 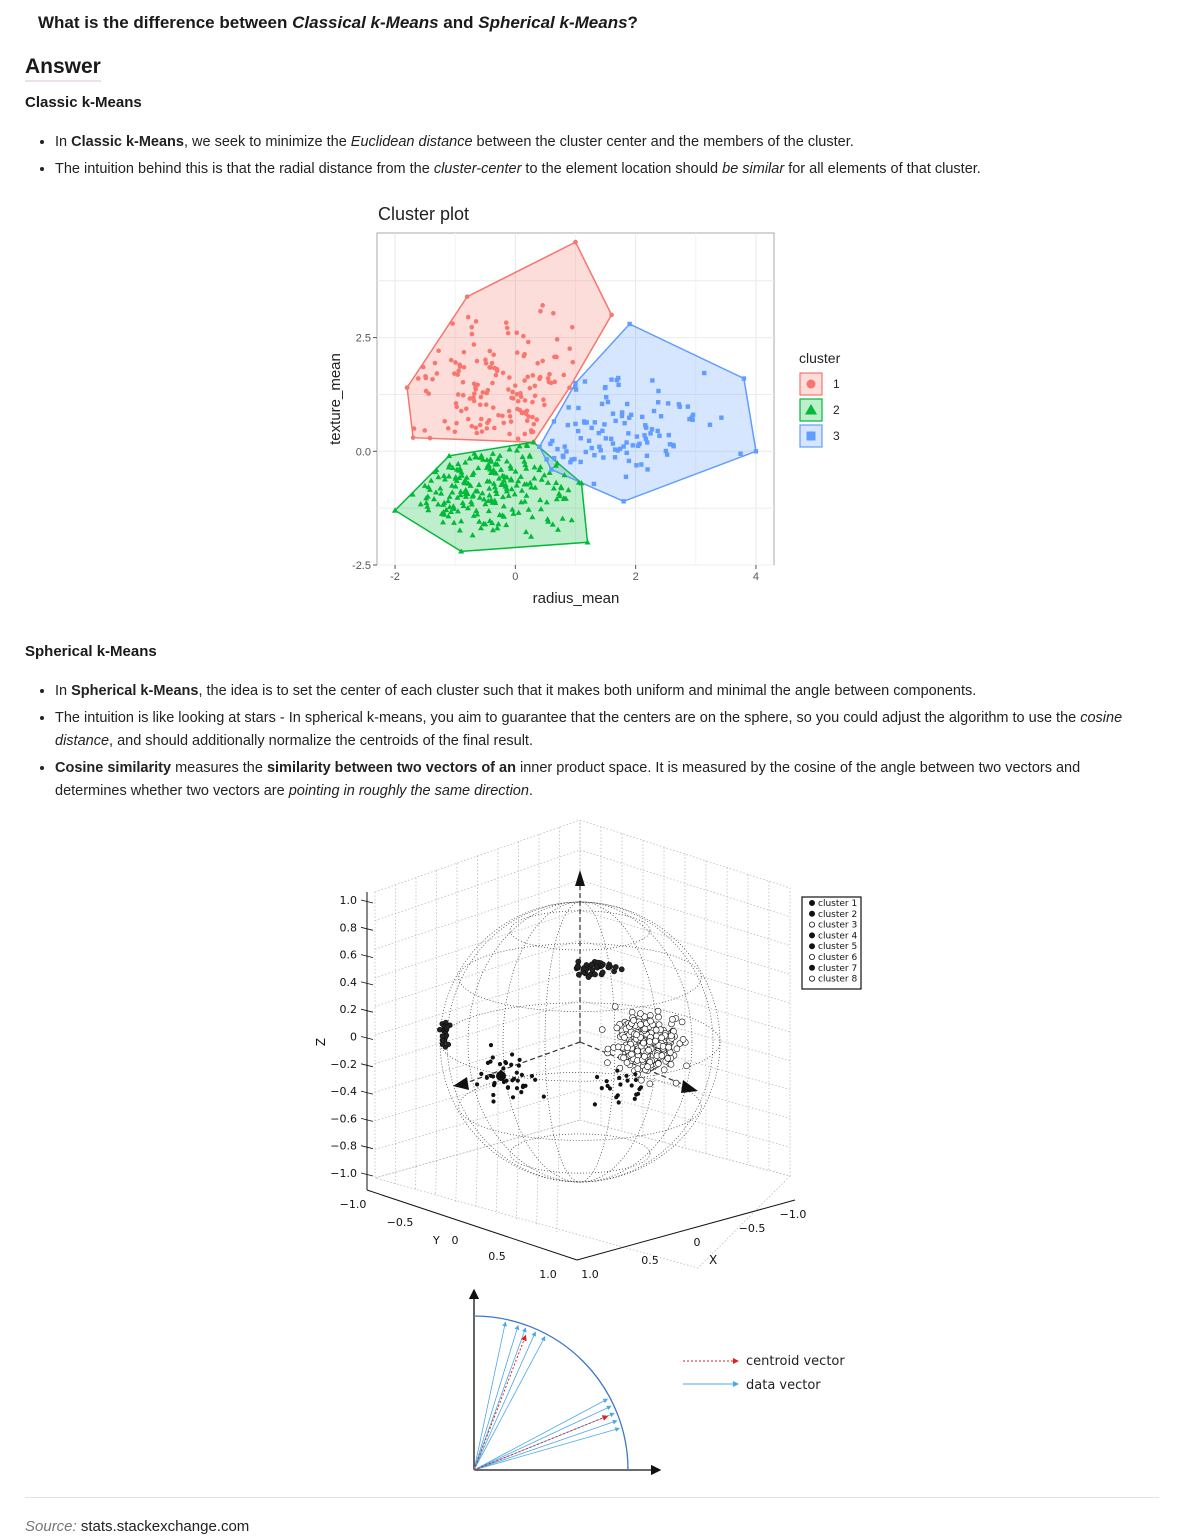 What do you see at coordinates (442, 1036) in the screenshot?
I see `cluster-blob-left` at bounding box center [442, 1036].